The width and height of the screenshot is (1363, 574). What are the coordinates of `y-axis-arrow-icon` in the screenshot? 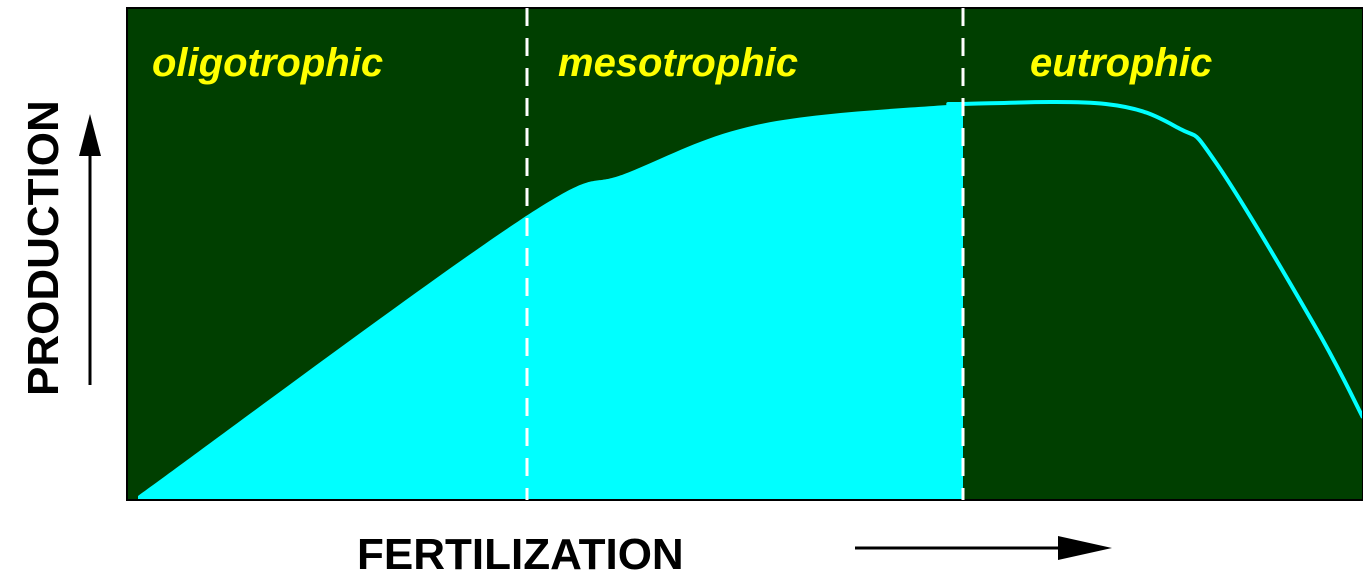 It's located at (90, 249).